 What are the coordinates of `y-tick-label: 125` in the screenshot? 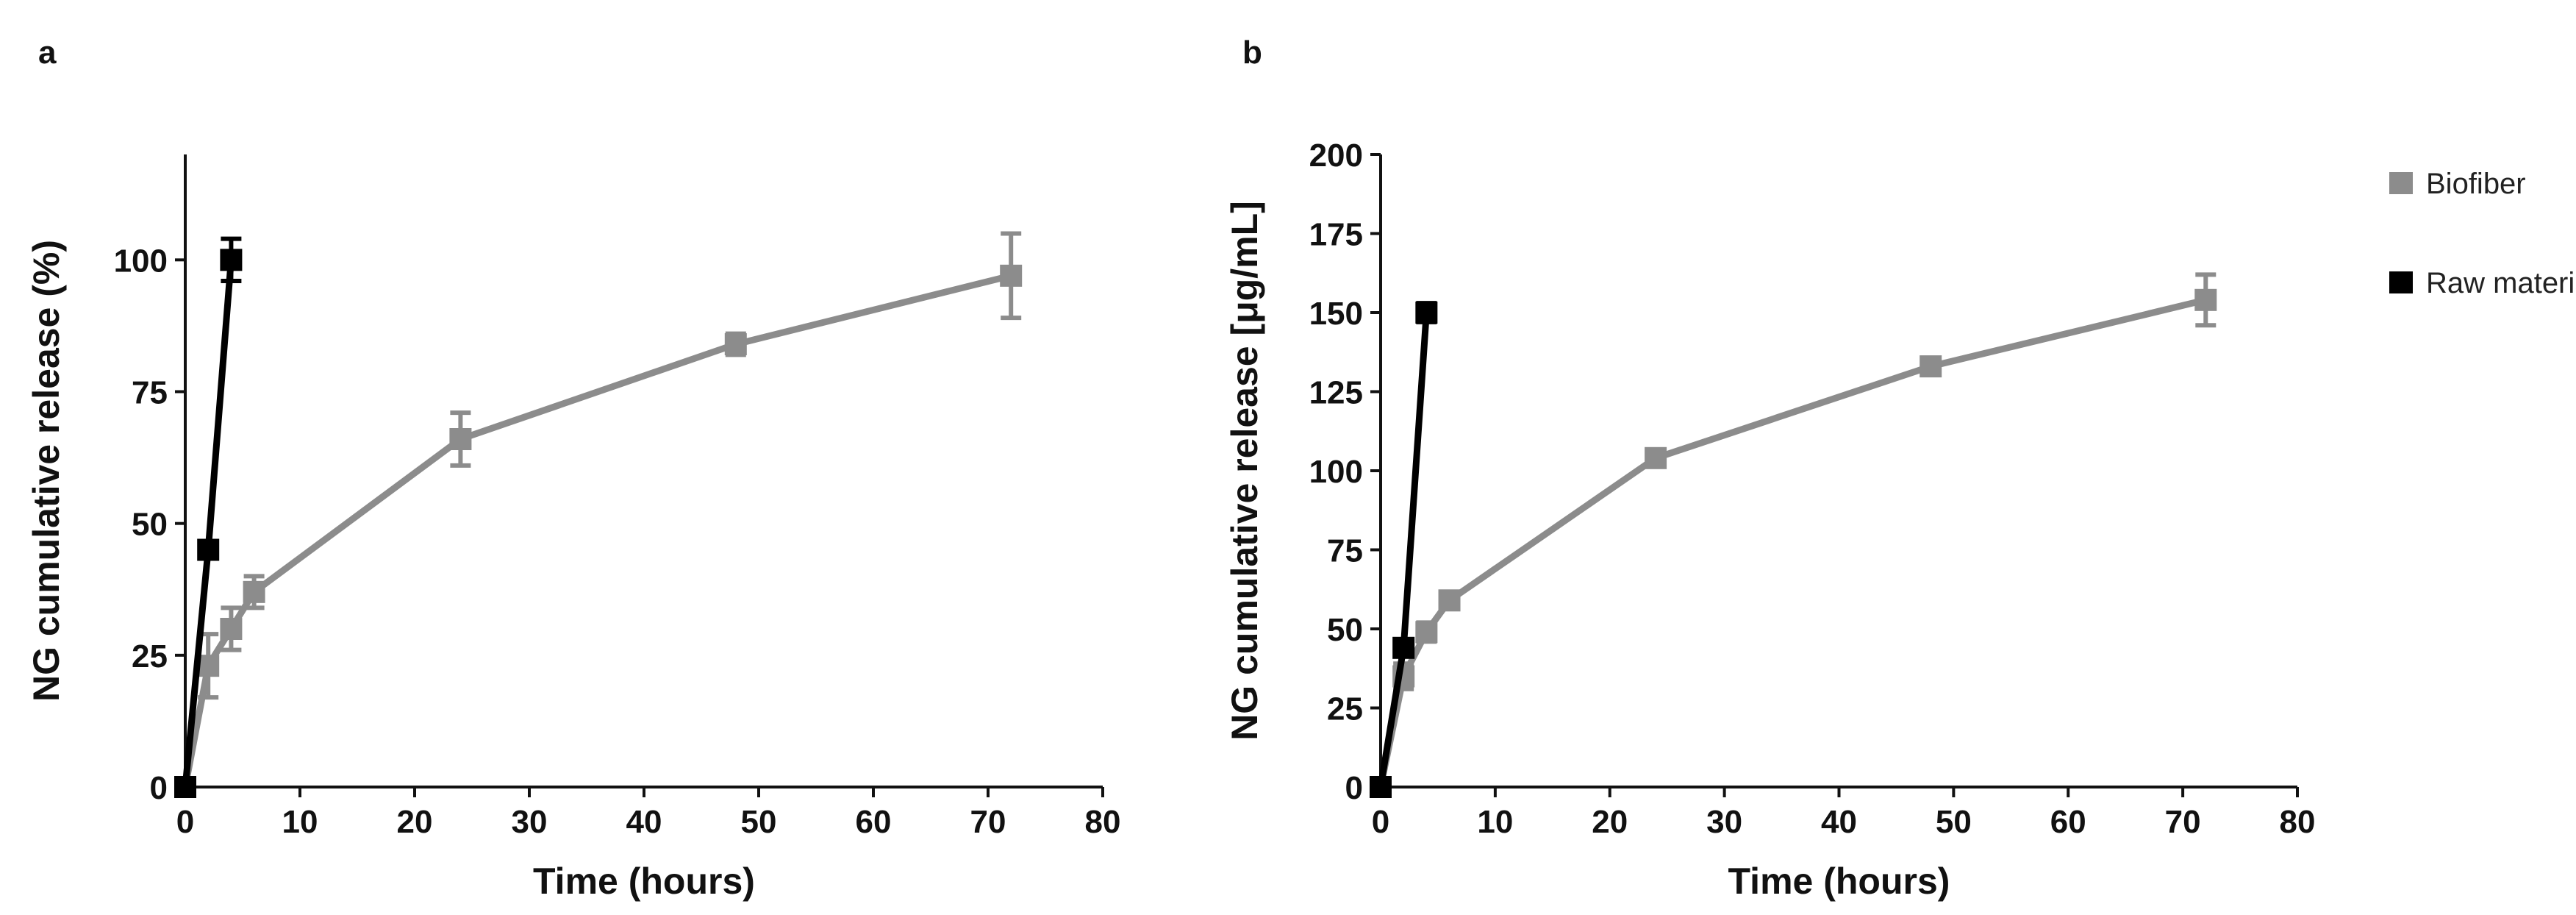 It's located at (1336, 393).